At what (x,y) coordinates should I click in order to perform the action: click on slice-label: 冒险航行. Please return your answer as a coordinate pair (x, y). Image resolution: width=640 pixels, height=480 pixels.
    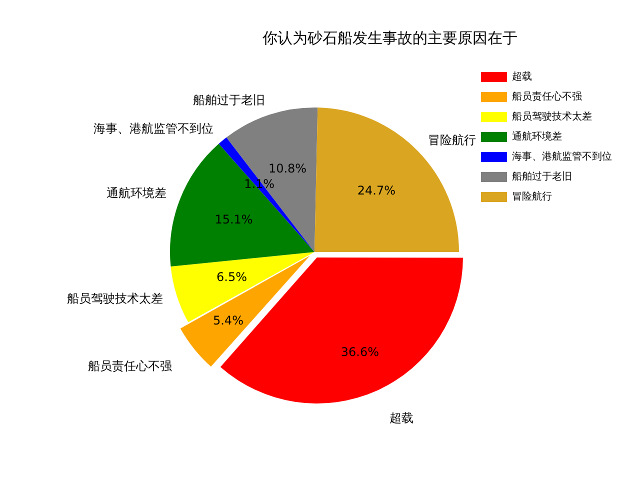
    Looking at the image, I should click on (452, 139).